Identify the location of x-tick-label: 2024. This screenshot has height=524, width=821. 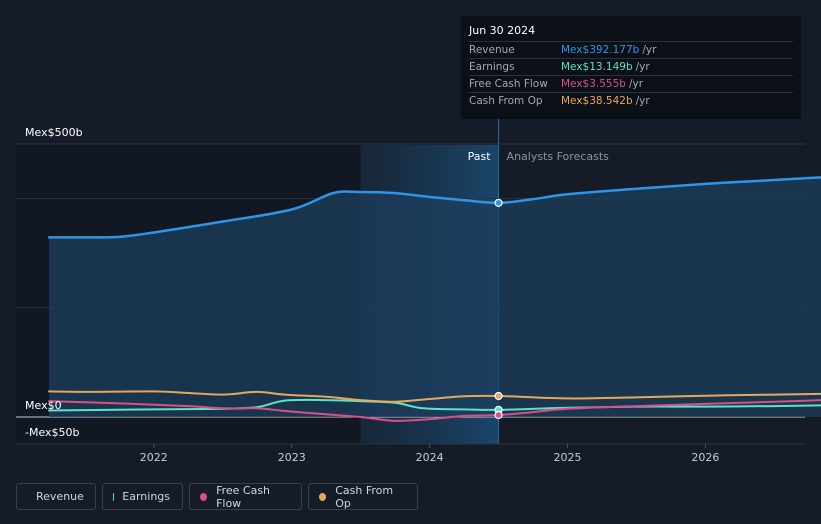
(430, 457).